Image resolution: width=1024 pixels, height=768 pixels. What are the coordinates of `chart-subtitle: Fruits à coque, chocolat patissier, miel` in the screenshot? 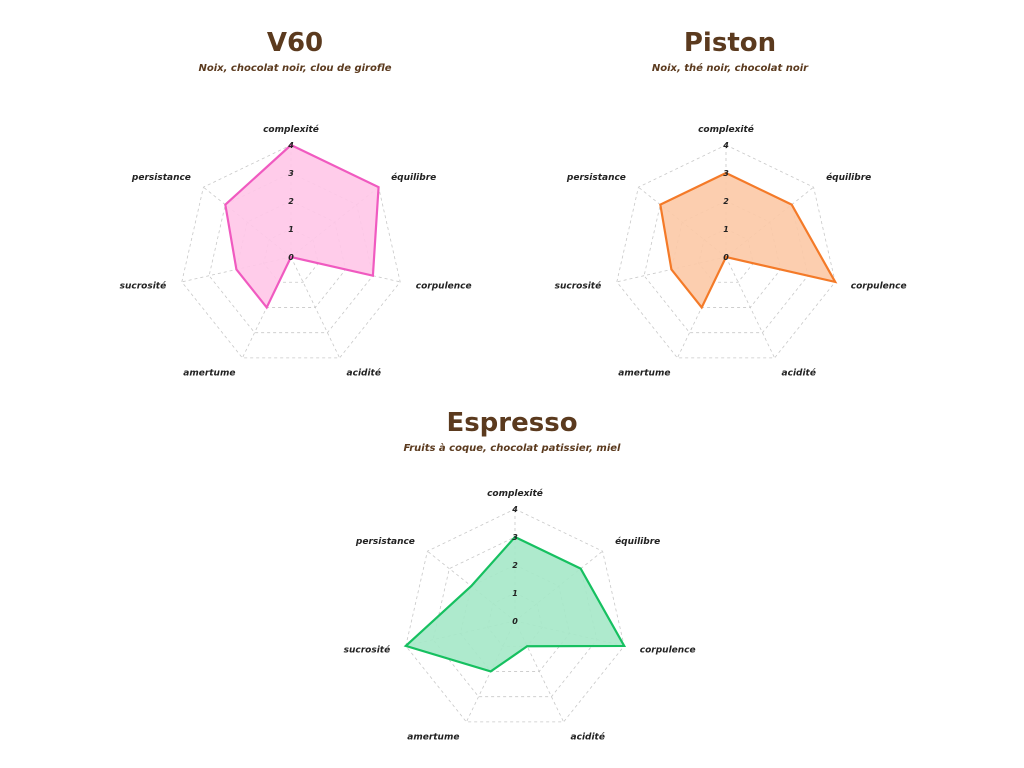 It's located at (512, 448).